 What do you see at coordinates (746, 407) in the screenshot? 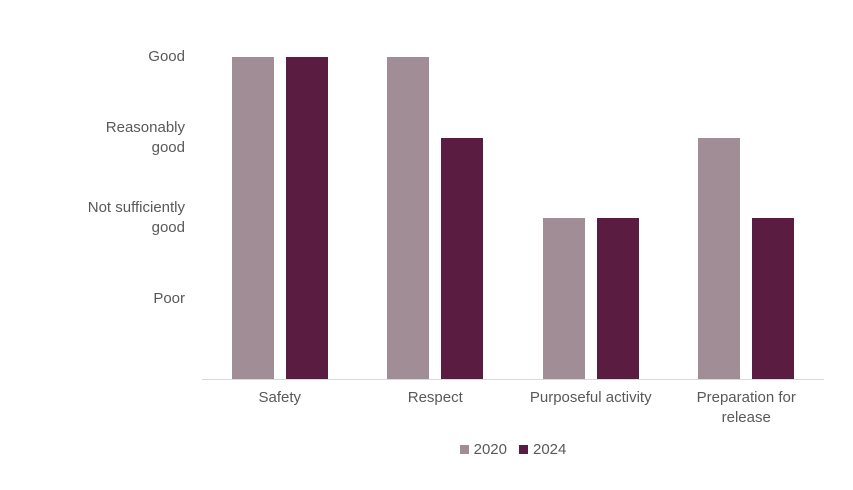
I see `x-label-preparation-for-release: Preparation for release` at bounding box center [746, 407].